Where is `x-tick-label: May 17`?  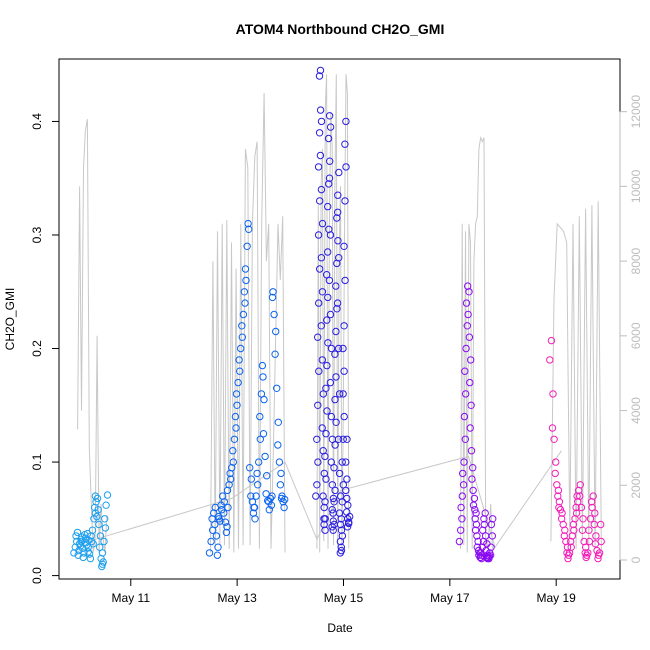
x-tick-label: May 17 is located at coordinates (450, 598).